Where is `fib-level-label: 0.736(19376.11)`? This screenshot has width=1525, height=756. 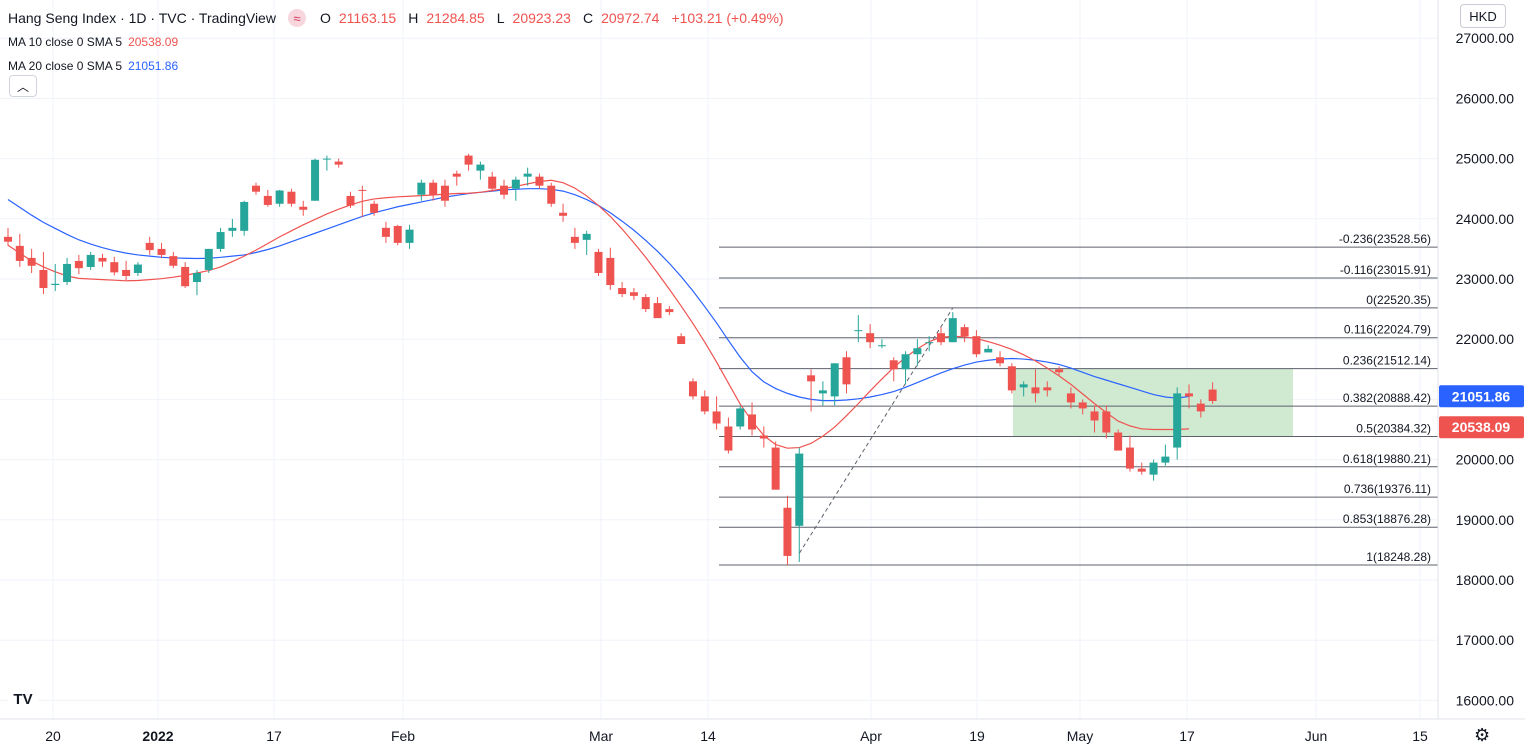 fib-level-label: 0.736(19376.11) is located at coordinates (1387, 489).